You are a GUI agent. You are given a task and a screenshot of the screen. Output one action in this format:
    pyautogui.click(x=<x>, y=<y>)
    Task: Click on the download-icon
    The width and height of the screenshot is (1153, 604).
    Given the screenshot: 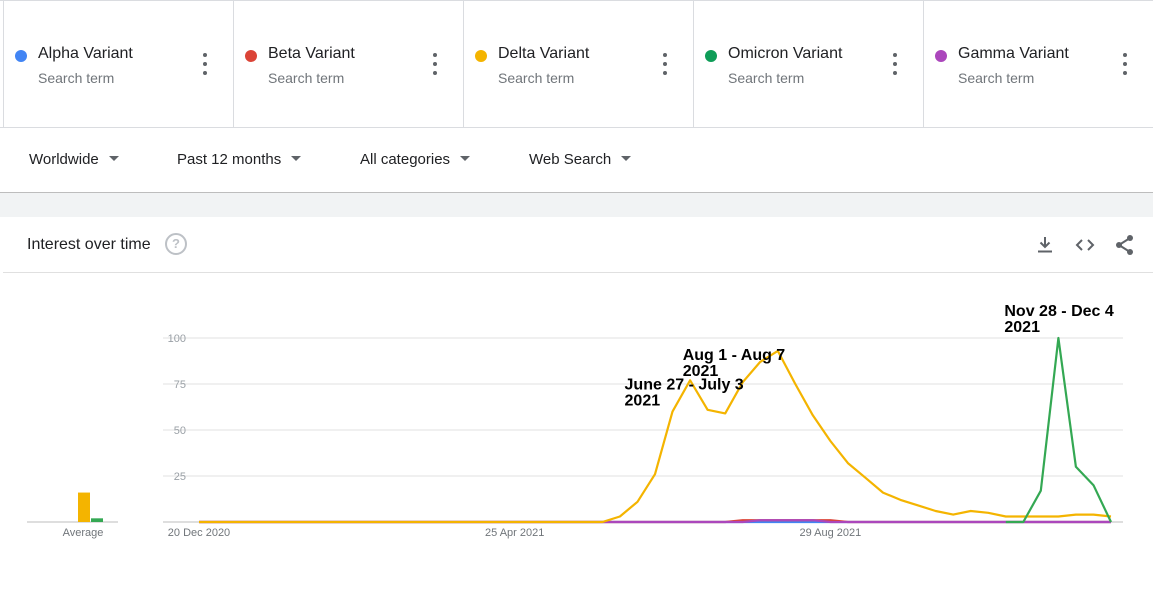 What is the action you would take?
    pyautogui.click(x=1045, y=245)
    